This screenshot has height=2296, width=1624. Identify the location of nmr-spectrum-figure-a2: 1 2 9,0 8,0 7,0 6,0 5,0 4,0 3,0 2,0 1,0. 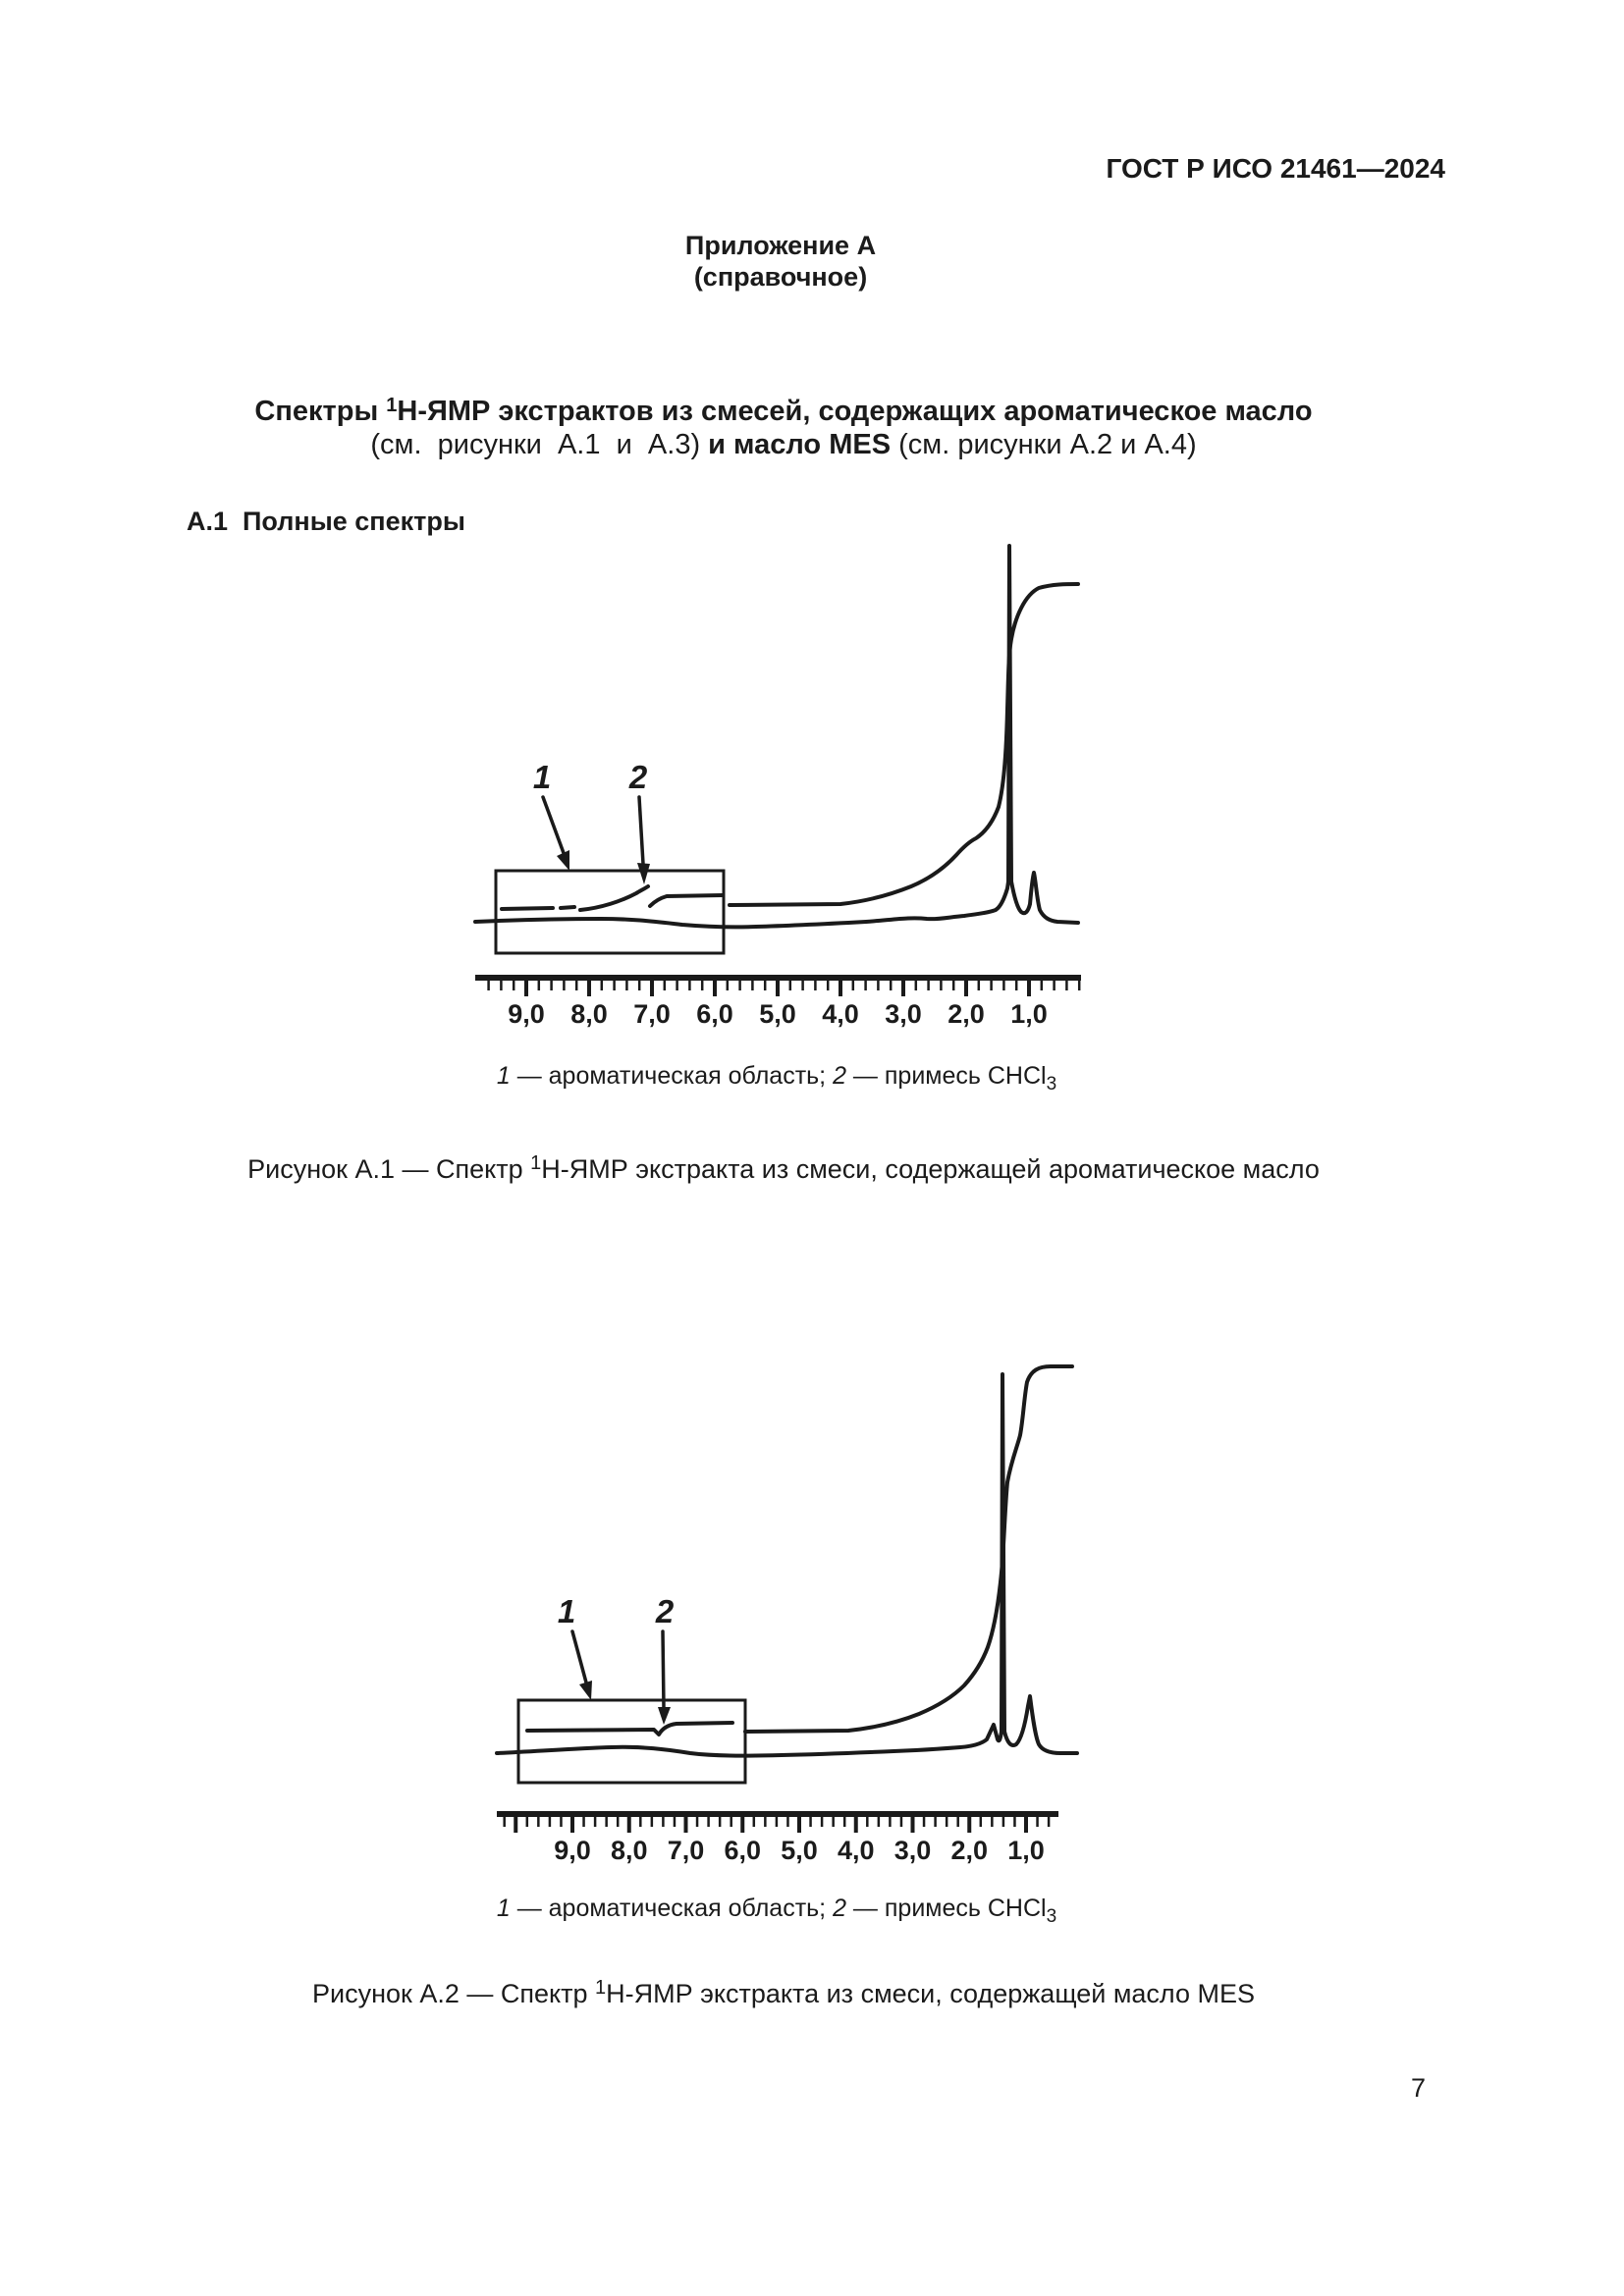
(787, 1614).